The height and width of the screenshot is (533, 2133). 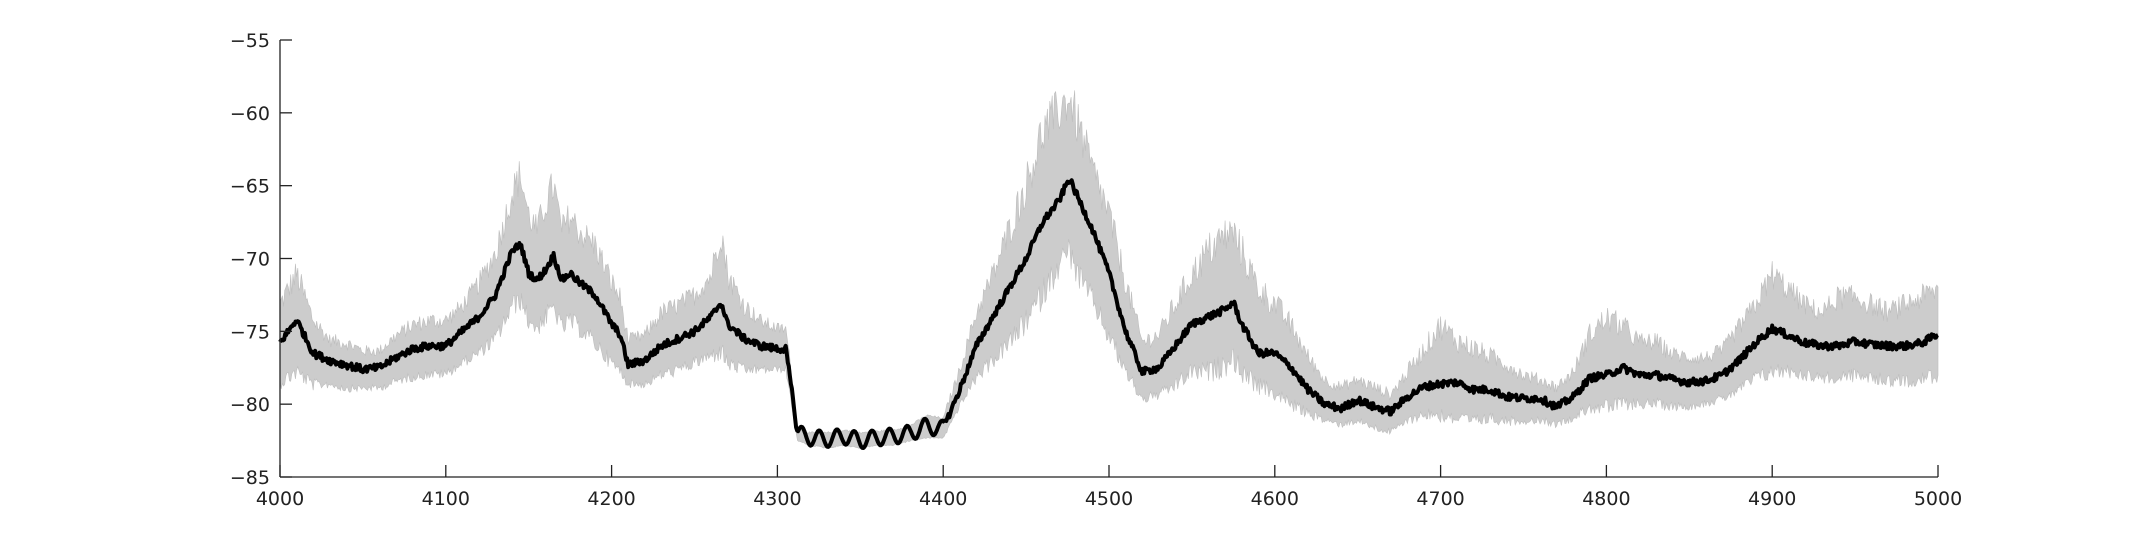 What do you see at coordinates (250, 405) in the screenshot?
I see `y-tick-label: −80` at bounding box center [250, 405].